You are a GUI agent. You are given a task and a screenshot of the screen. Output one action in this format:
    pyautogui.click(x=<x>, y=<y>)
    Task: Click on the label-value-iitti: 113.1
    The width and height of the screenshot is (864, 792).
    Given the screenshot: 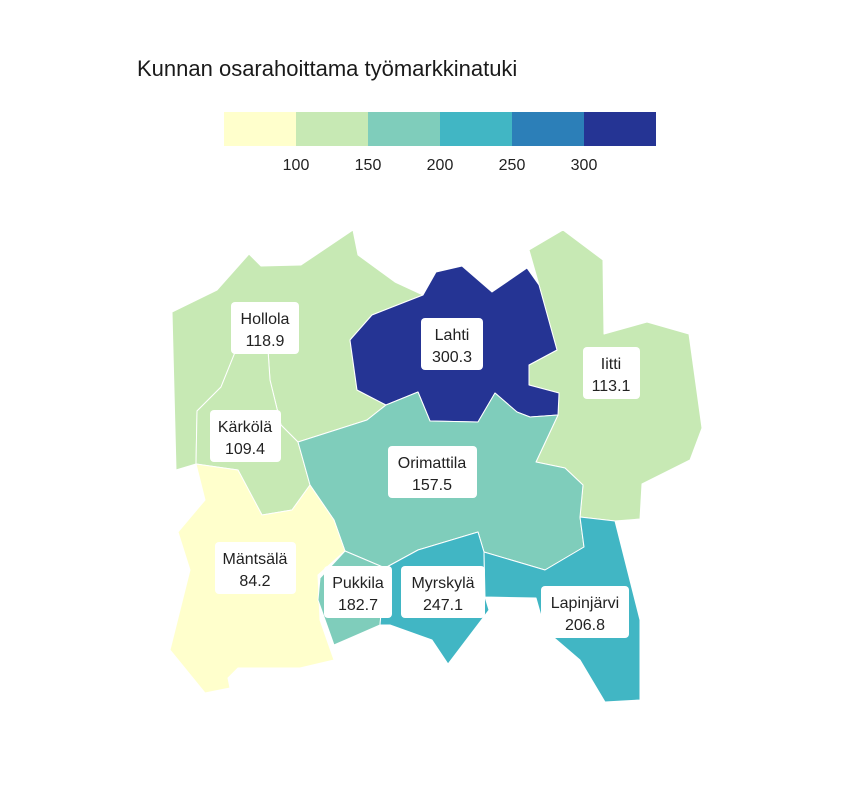 What is the action you would take?
    pyautogui.click(x=611, y=386)
    